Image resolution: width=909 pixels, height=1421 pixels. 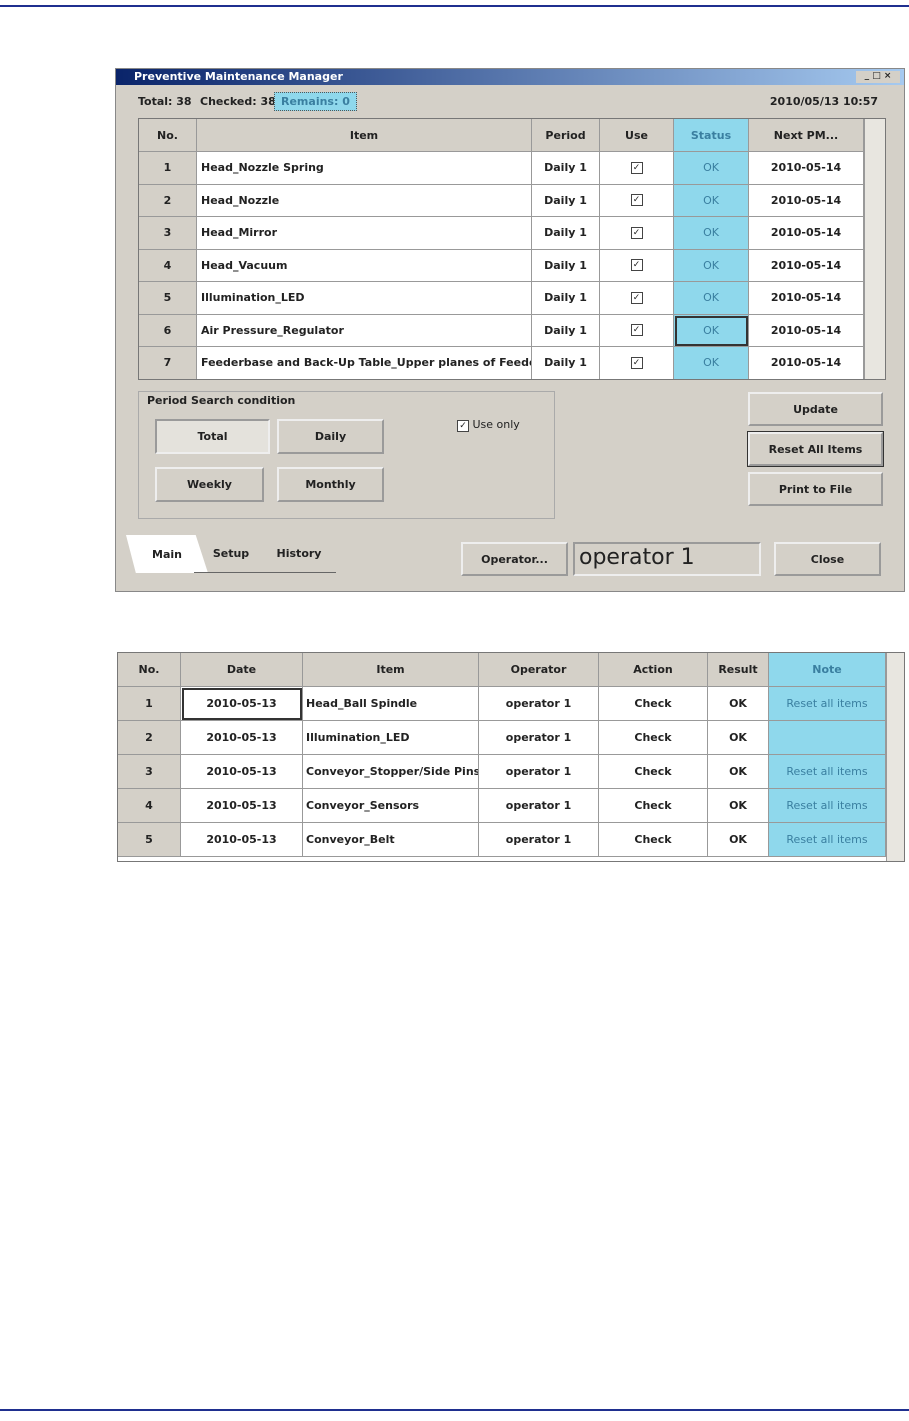 I want to click on action-button: Print to File, so click(x=815, y=489).